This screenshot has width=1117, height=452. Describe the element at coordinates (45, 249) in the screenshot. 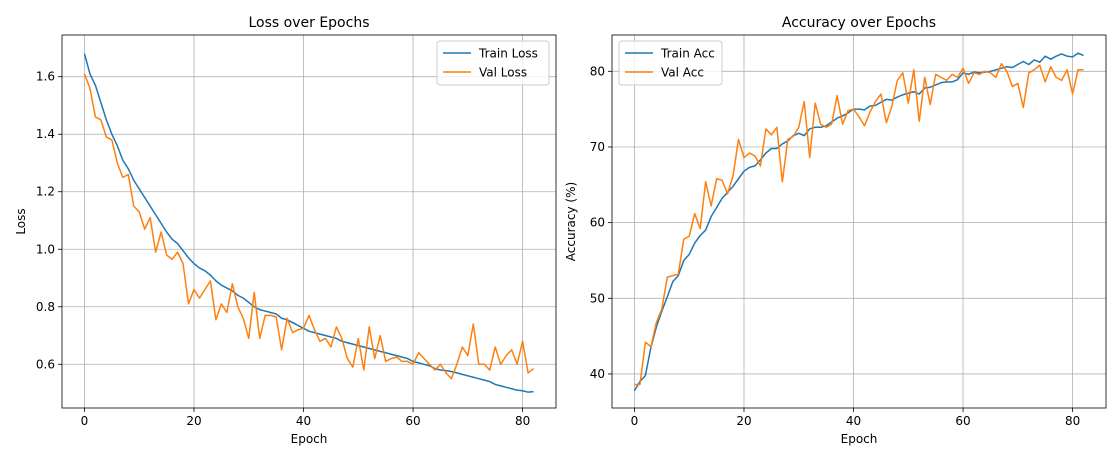

I see `y-tick-label: 1.0` at that location.